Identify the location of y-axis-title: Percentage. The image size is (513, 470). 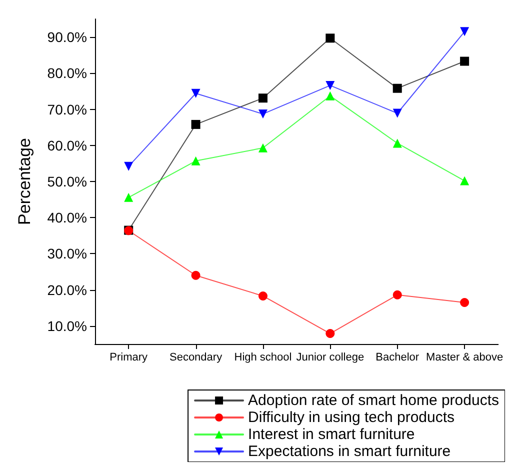
(24, 181).